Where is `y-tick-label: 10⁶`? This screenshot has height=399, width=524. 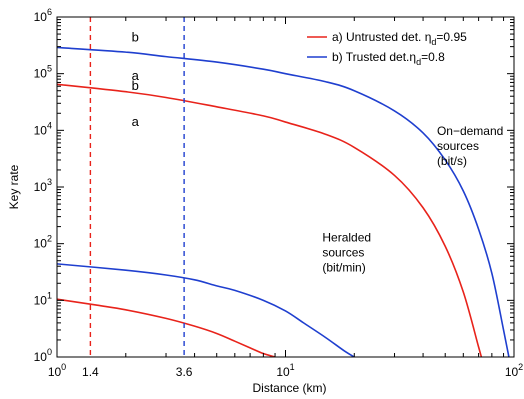 y-tick-label: 10⁶ is located at coordinates (43, 15).